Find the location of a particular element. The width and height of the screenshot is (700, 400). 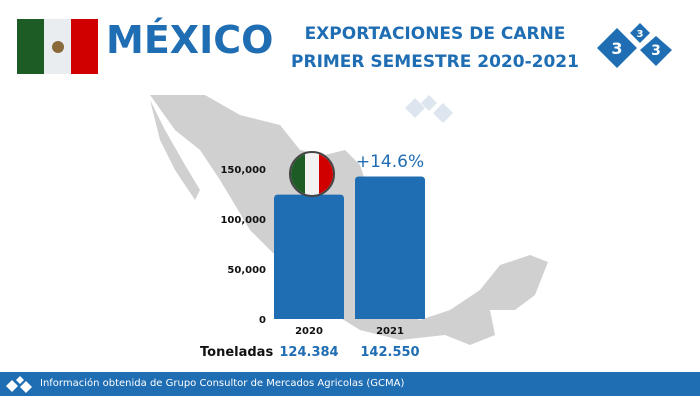

mexico-flag-badge is located at coordinates (312, 174).